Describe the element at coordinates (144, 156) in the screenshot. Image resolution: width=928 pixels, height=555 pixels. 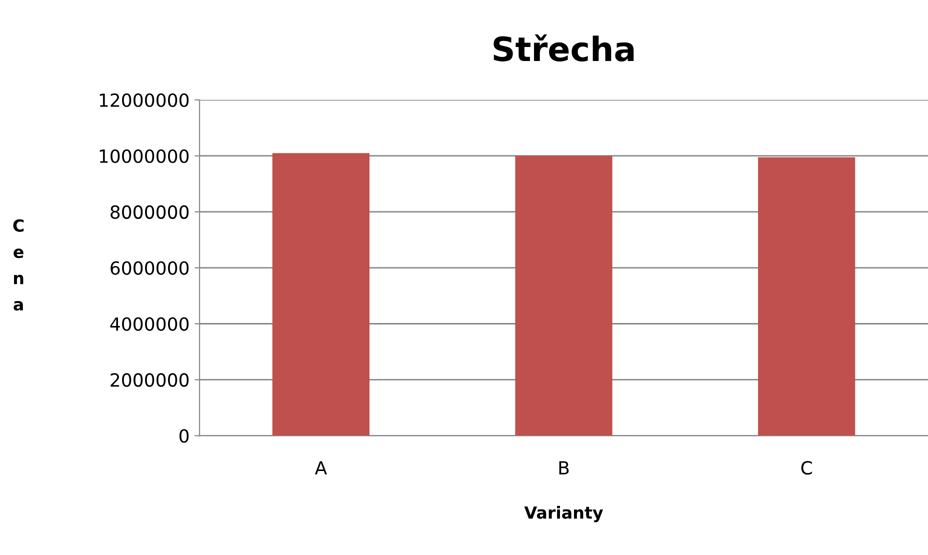
I see `y-tick-label: 10000000` at that location.